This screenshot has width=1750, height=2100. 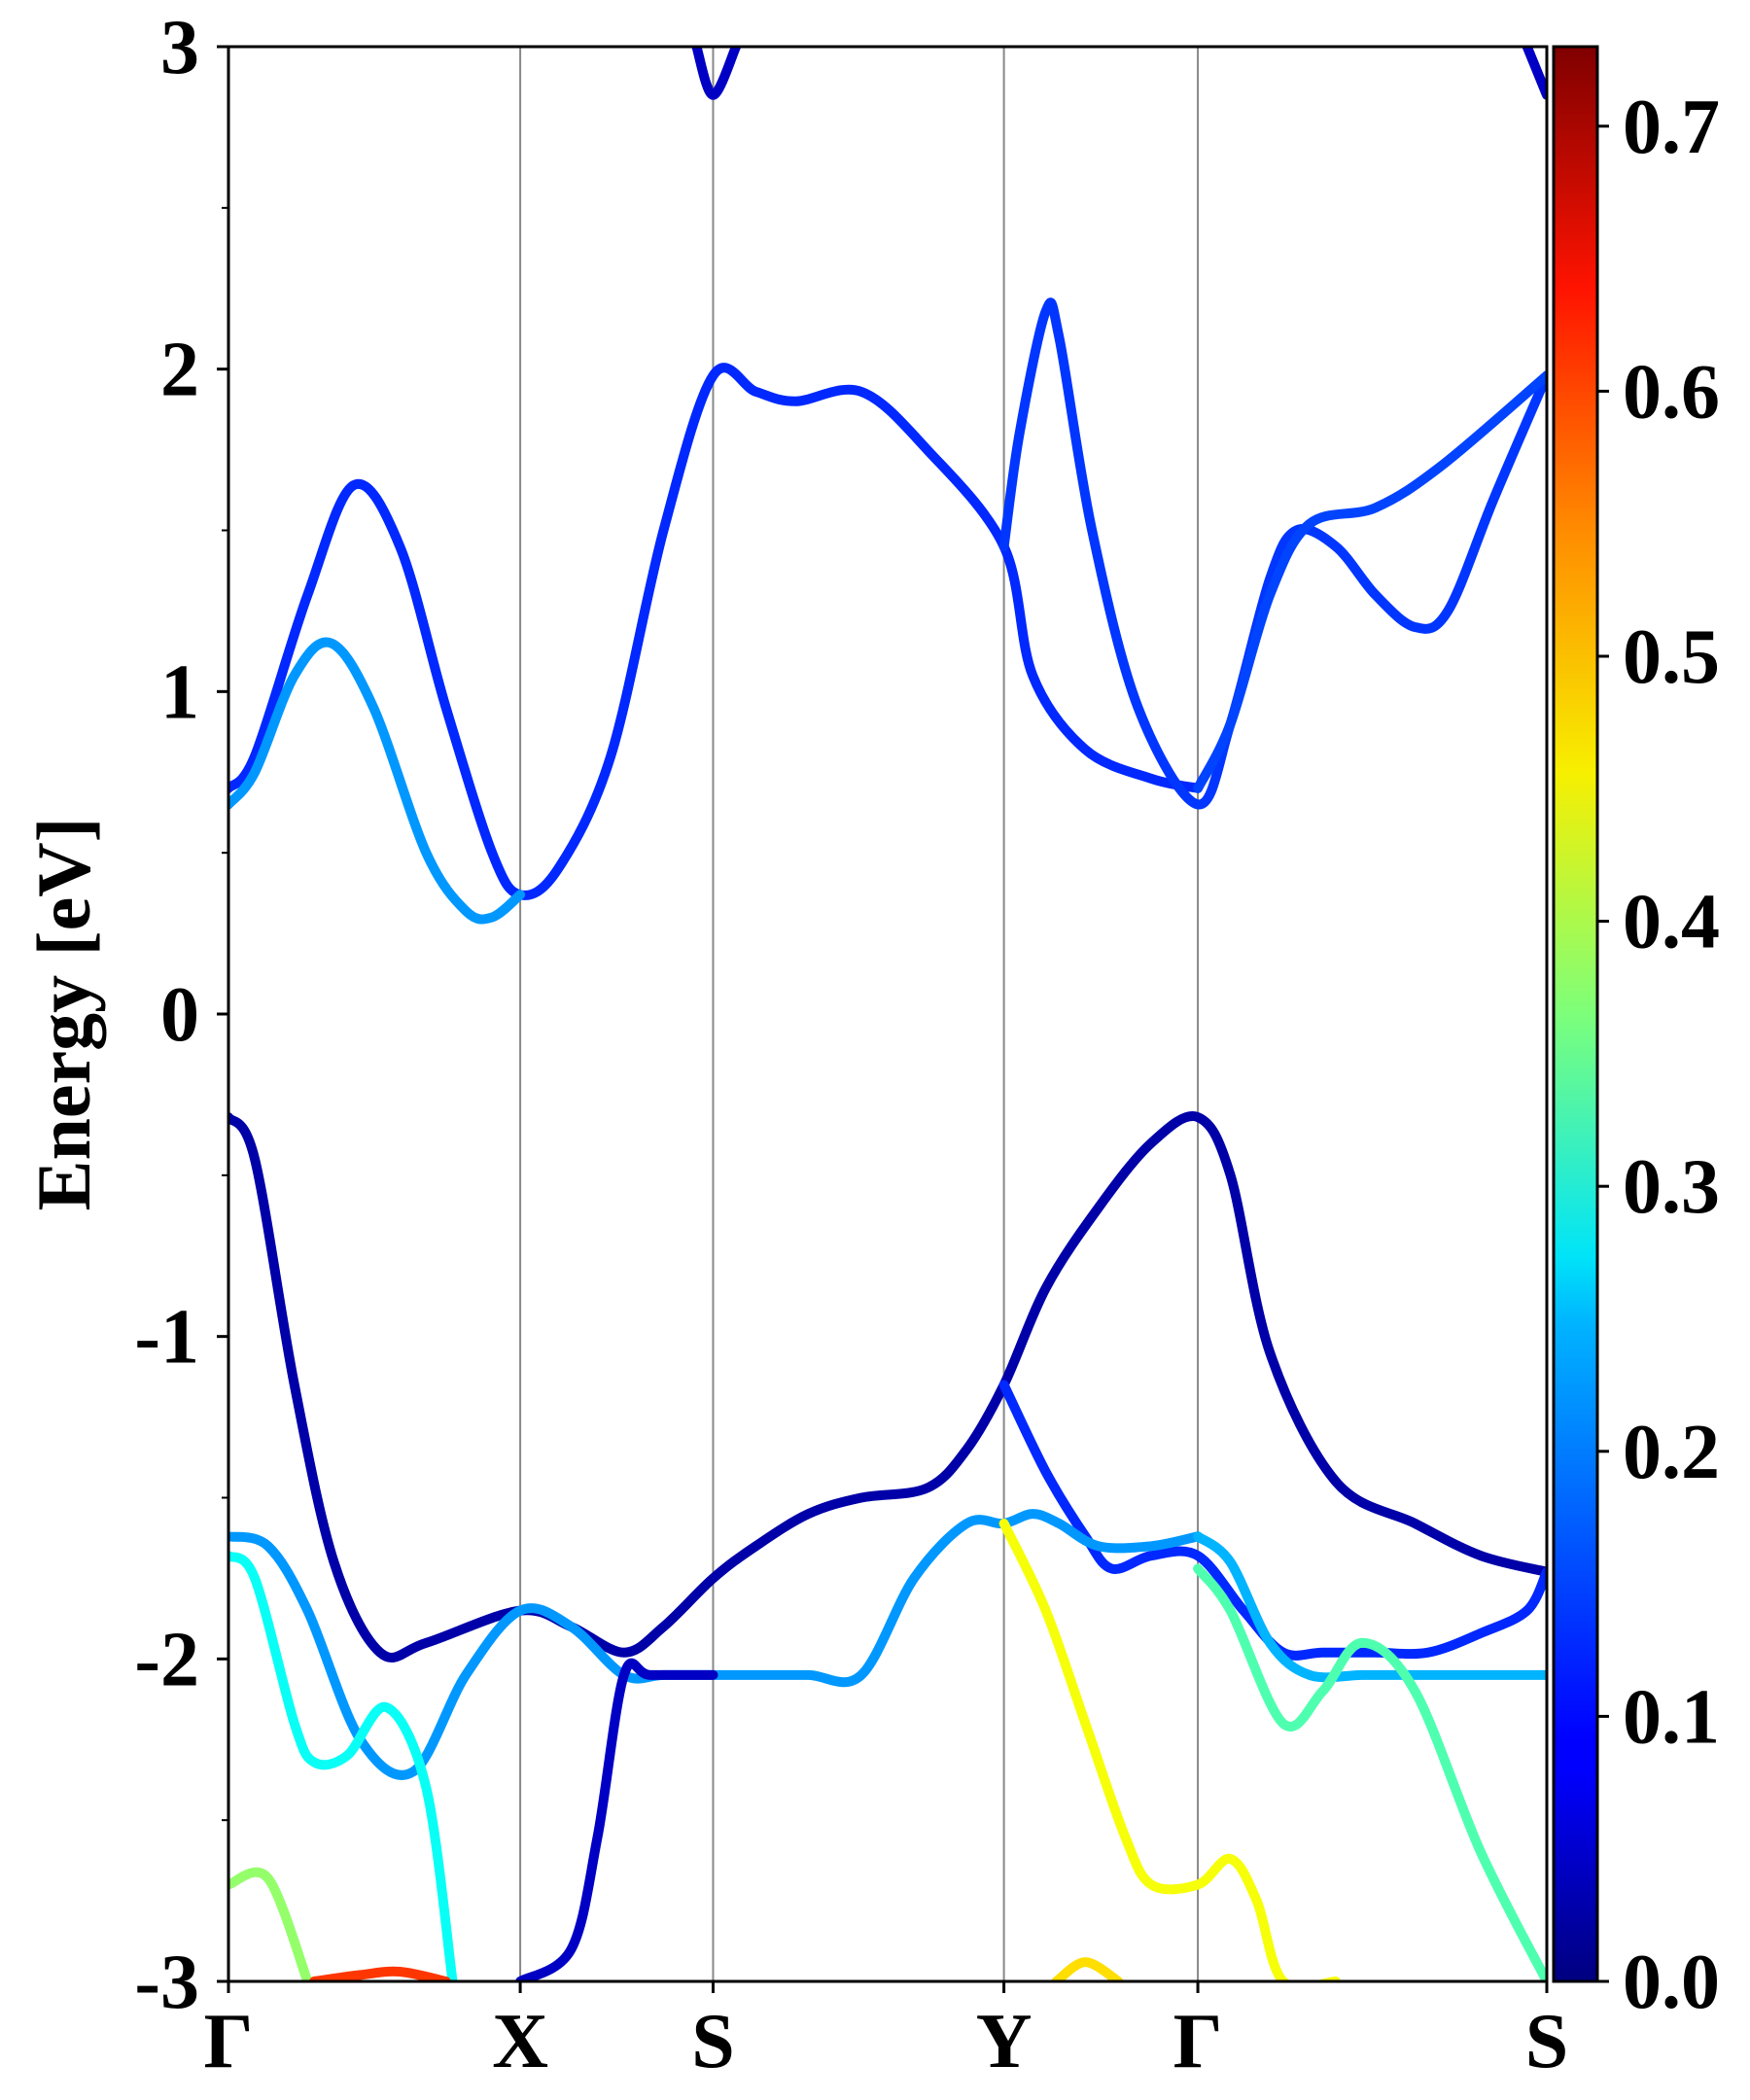 What do you see at coordinates (1671, 922) in the screenshot?
I see `colorbar-tick-label: 0.4` at bounding box center [1671, 922].